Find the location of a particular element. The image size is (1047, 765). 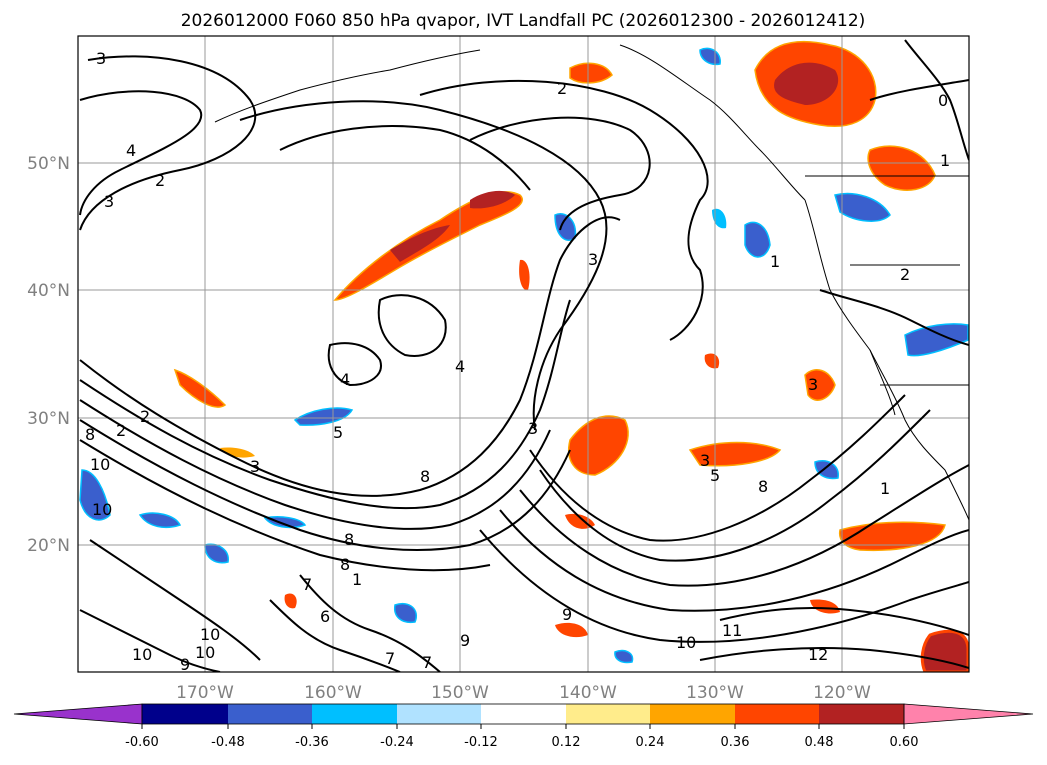

coastline-alaska is located at coordinates (347, 86).